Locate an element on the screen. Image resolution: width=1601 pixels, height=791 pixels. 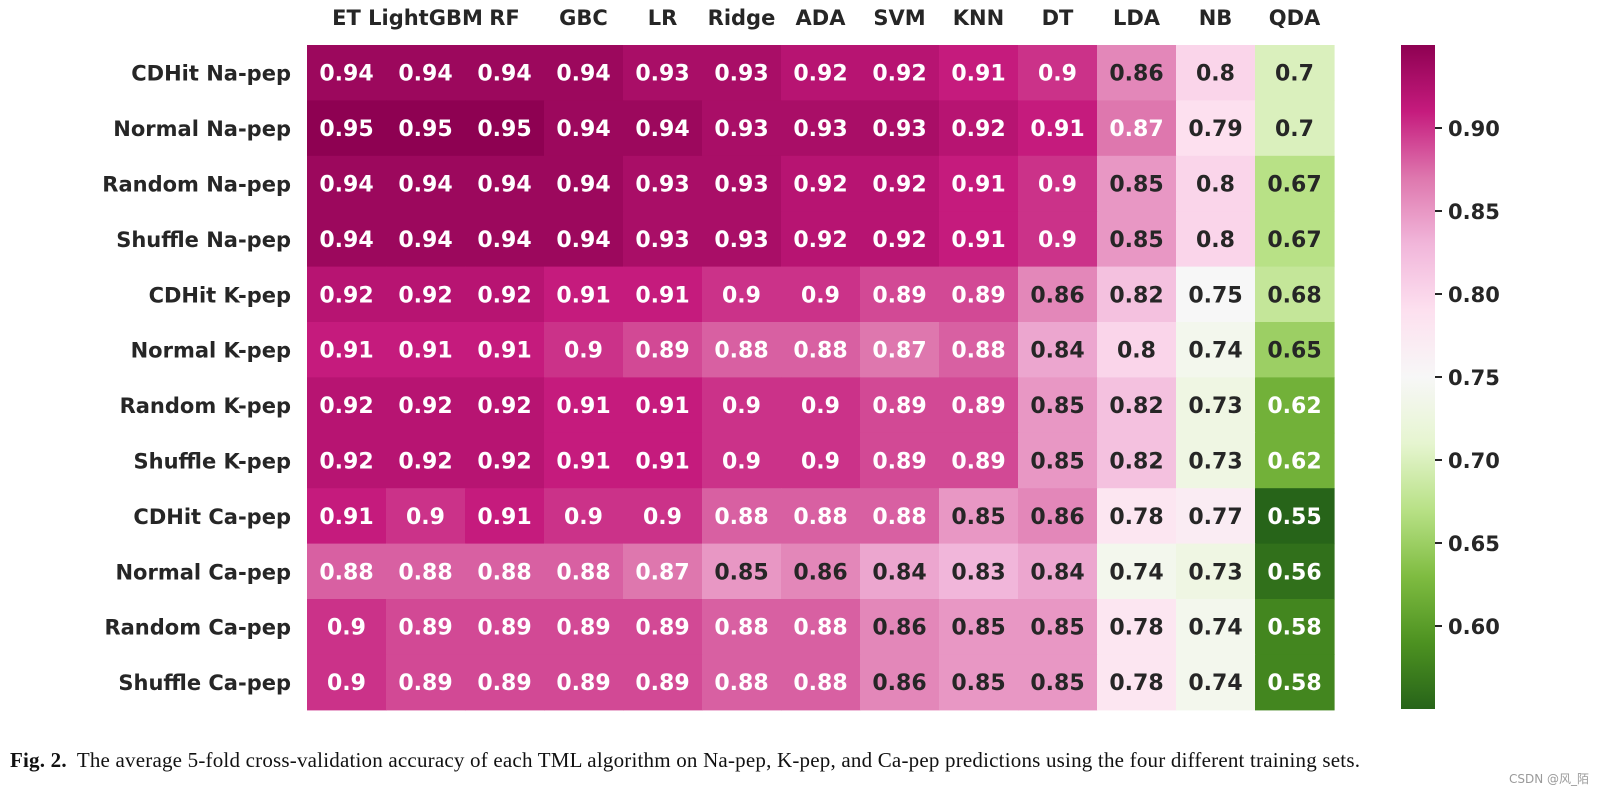
cell-value-label: 0.73 is located at coordinates (1215, 572).